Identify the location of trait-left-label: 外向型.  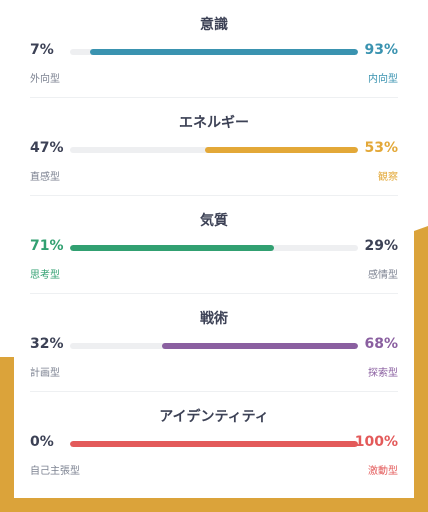
(45, 79).